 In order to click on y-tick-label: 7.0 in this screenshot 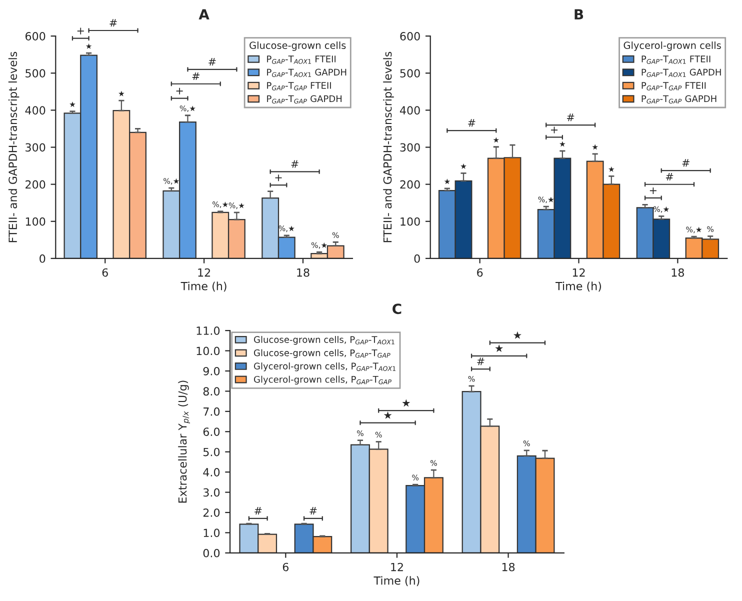, I will do `click(212, 411)`.